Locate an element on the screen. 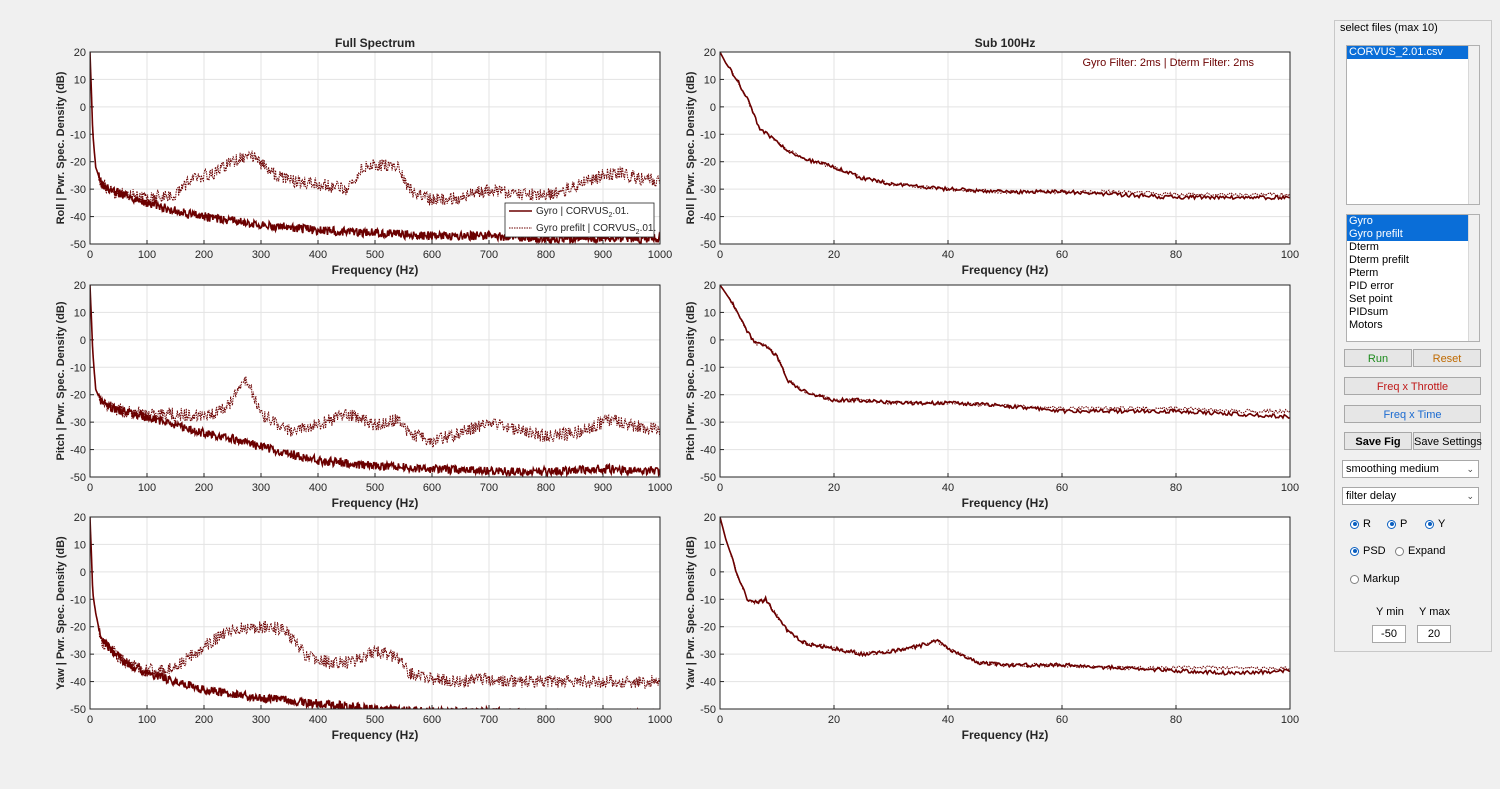  ymax-input: 20 is located at coordinates (1434, 634).